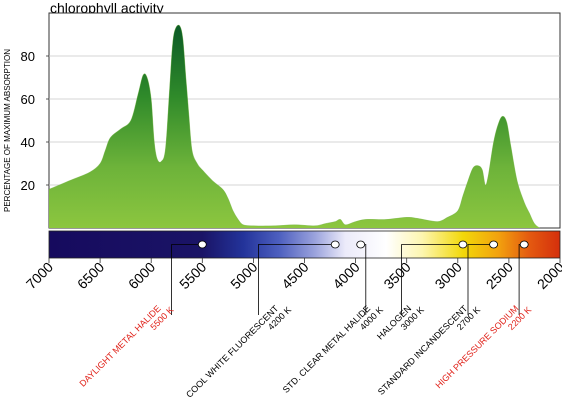 This screenshot has width=562, height=408. I want to click on x-tick-label: 2500, so click(499, 275).